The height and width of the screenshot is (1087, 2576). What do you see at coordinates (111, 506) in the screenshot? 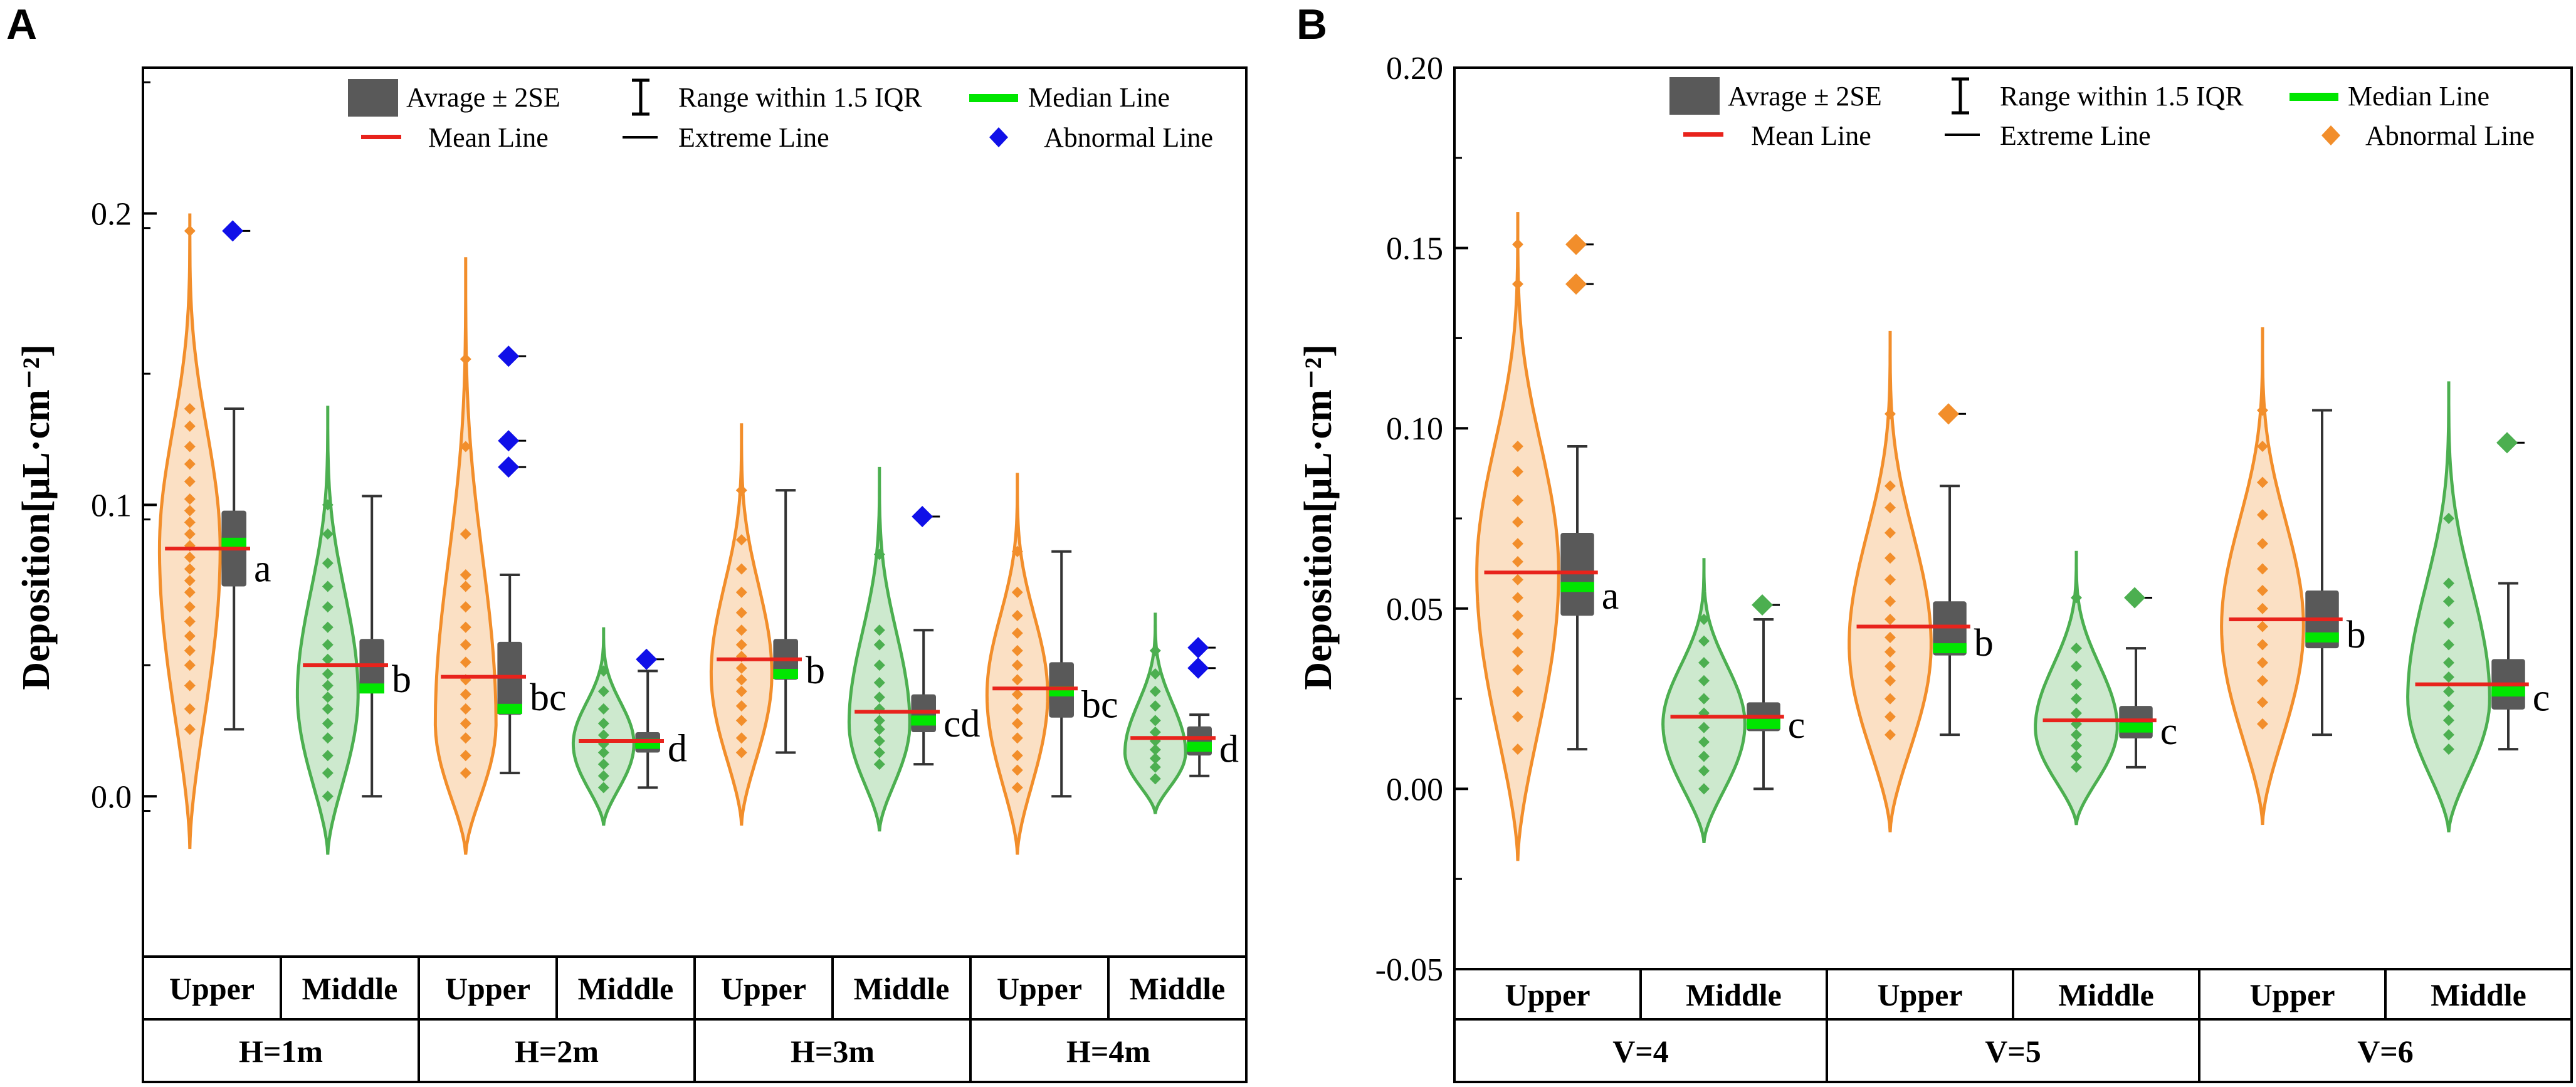
I see `y-tick-label: 0.1` at bounding box center [111, 506].